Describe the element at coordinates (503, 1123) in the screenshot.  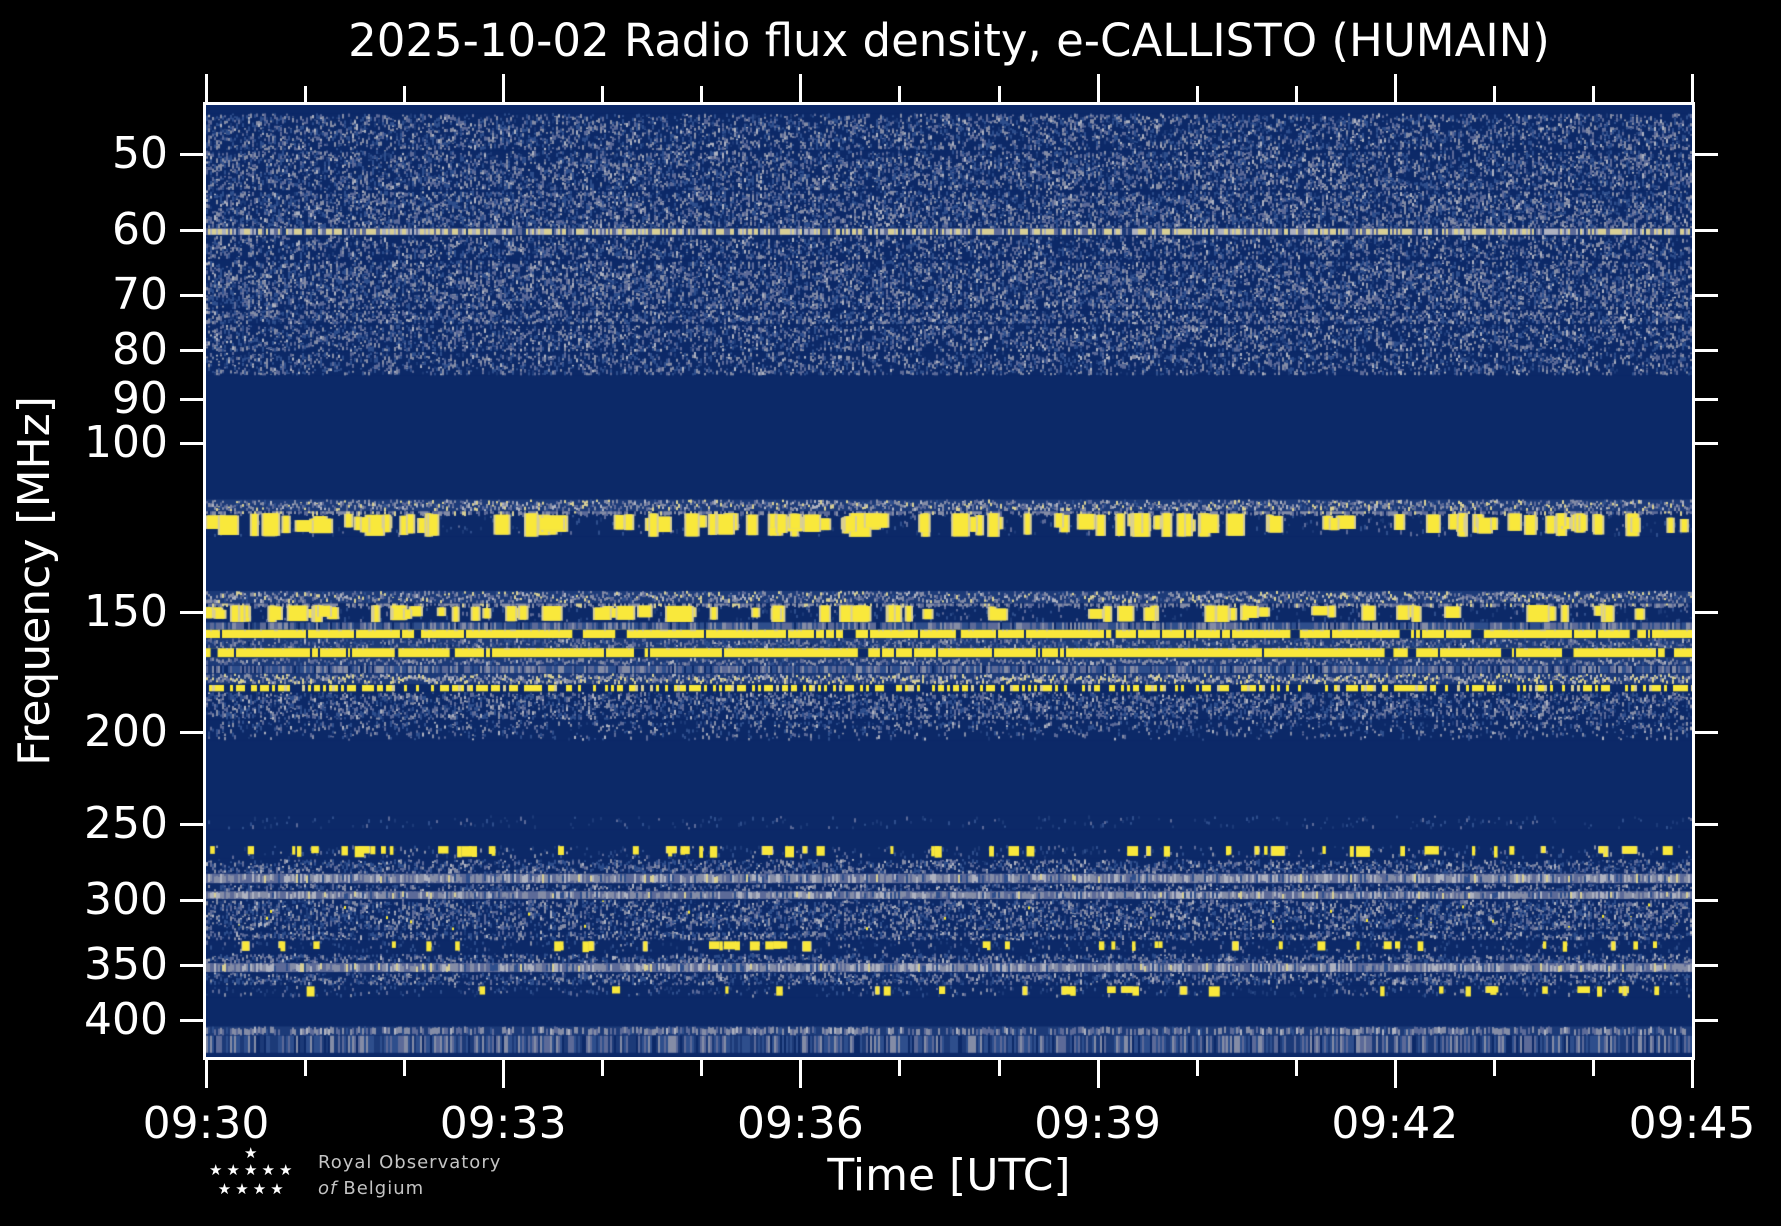
I see `x-tick-label: 09:33` at that location.